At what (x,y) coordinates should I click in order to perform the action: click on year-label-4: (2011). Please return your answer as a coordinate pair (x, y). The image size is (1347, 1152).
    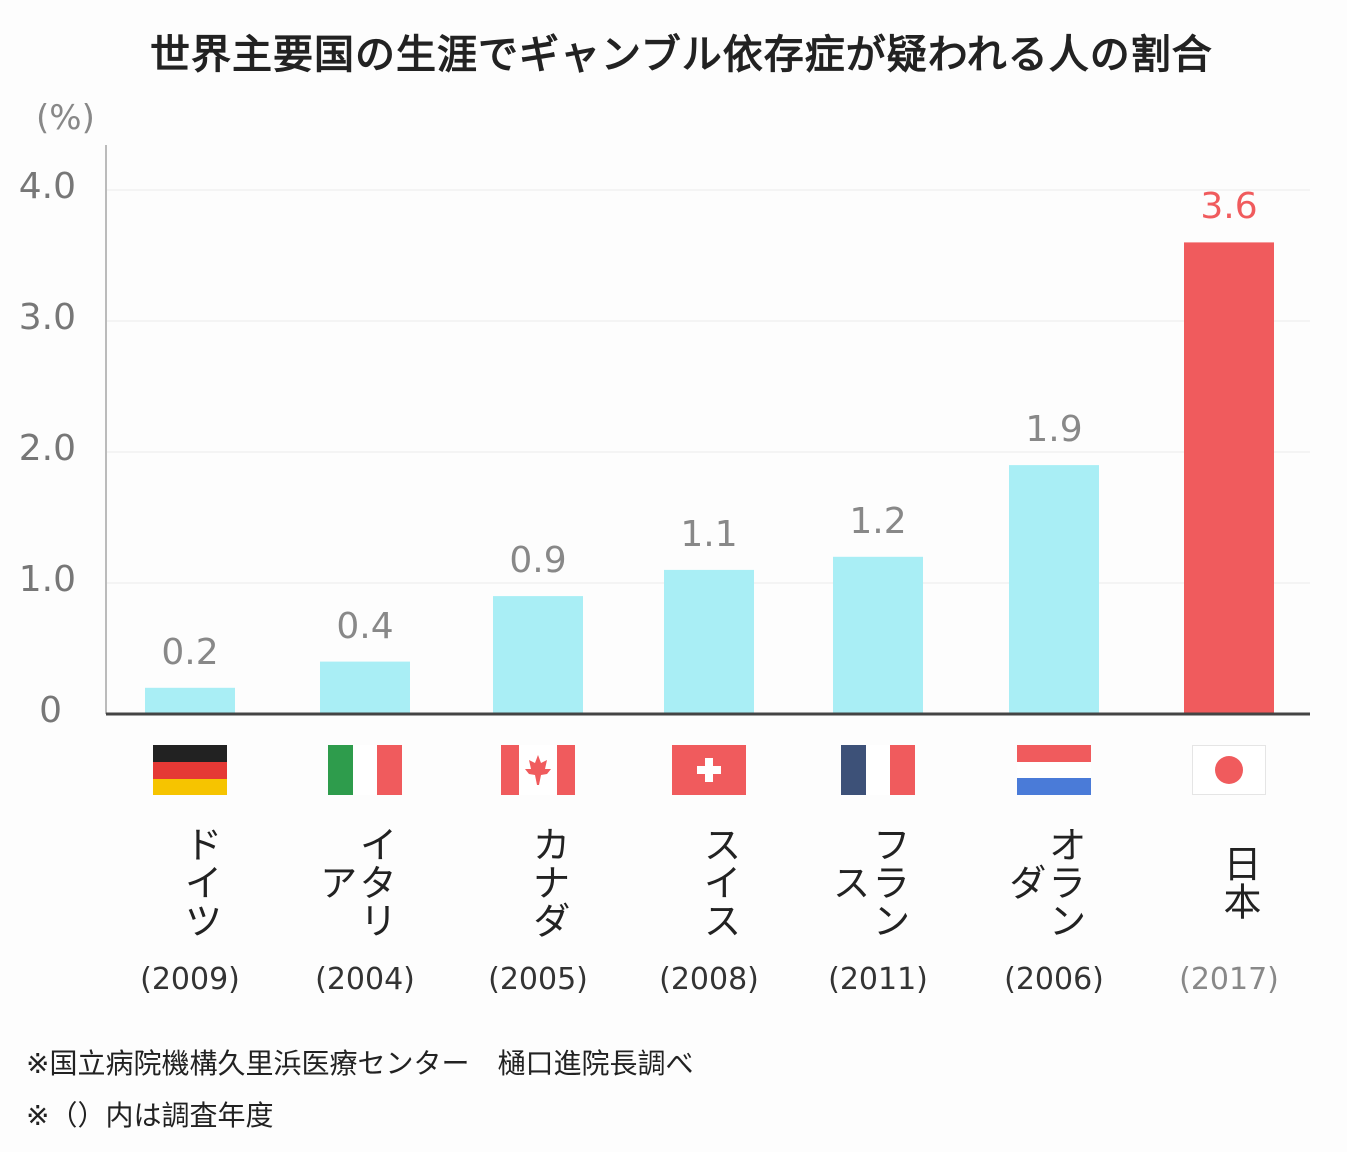
    Looking at the image, I should click on (878, 979).